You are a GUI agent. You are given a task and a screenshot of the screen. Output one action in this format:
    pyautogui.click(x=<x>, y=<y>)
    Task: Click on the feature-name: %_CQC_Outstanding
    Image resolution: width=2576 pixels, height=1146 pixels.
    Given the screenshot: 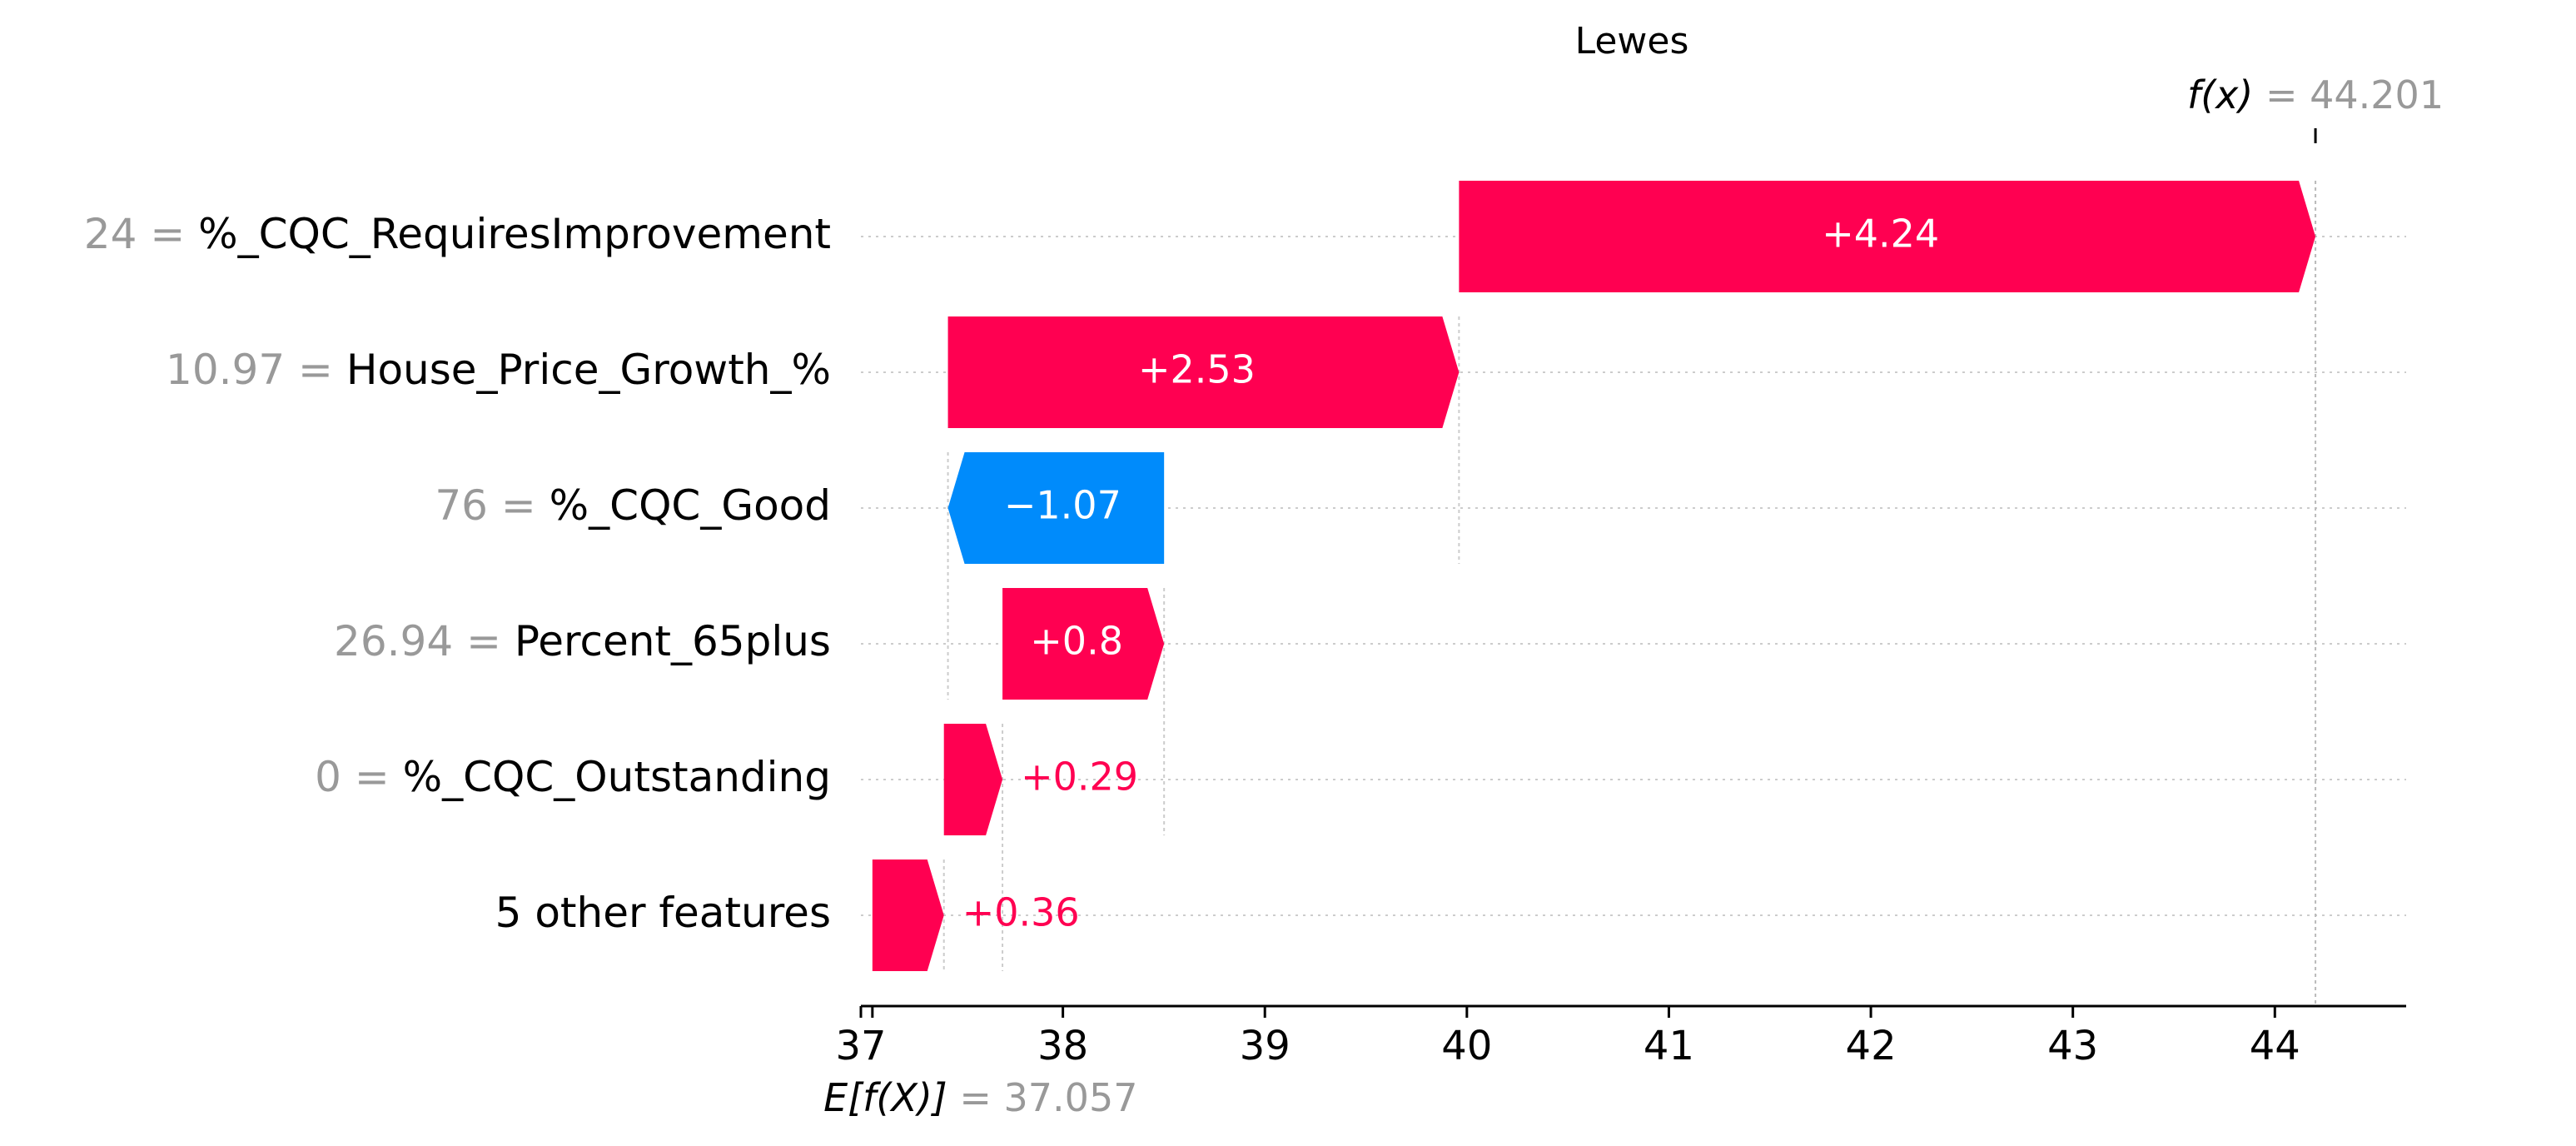 What is the action you would take?
    pyautogui.click(x=617, y=777)
    